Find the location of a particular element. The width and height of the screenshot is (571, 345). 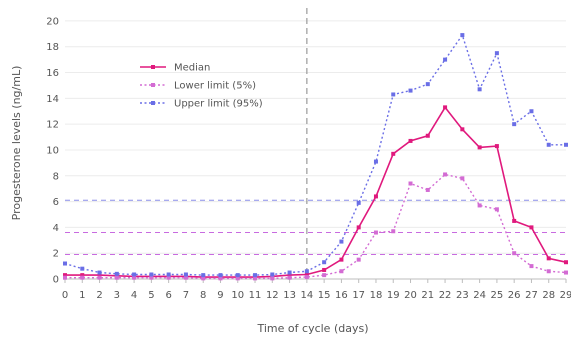

x-tick-label: 20 is located at coordinates (410, 295).